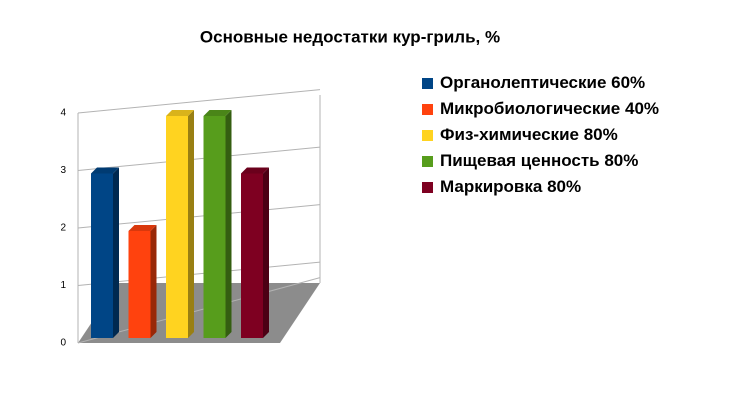 This screenshot has width=754, height=405. Describe the element at coordinates (63, 228) in the screenshot. I see `y-tick-label: 2` at that location.